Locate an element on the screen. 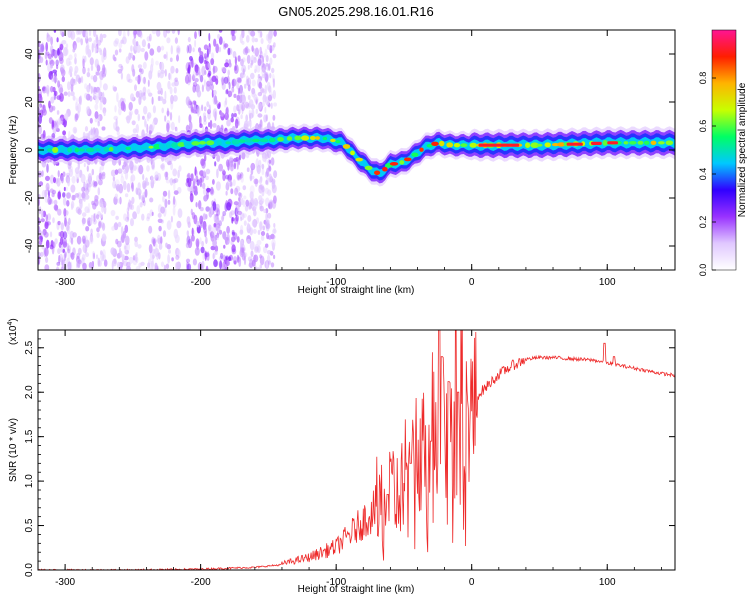 The width and height of the screenshot is (750, 600). x-tick-label: -200 is located at coordinates (201, 582).